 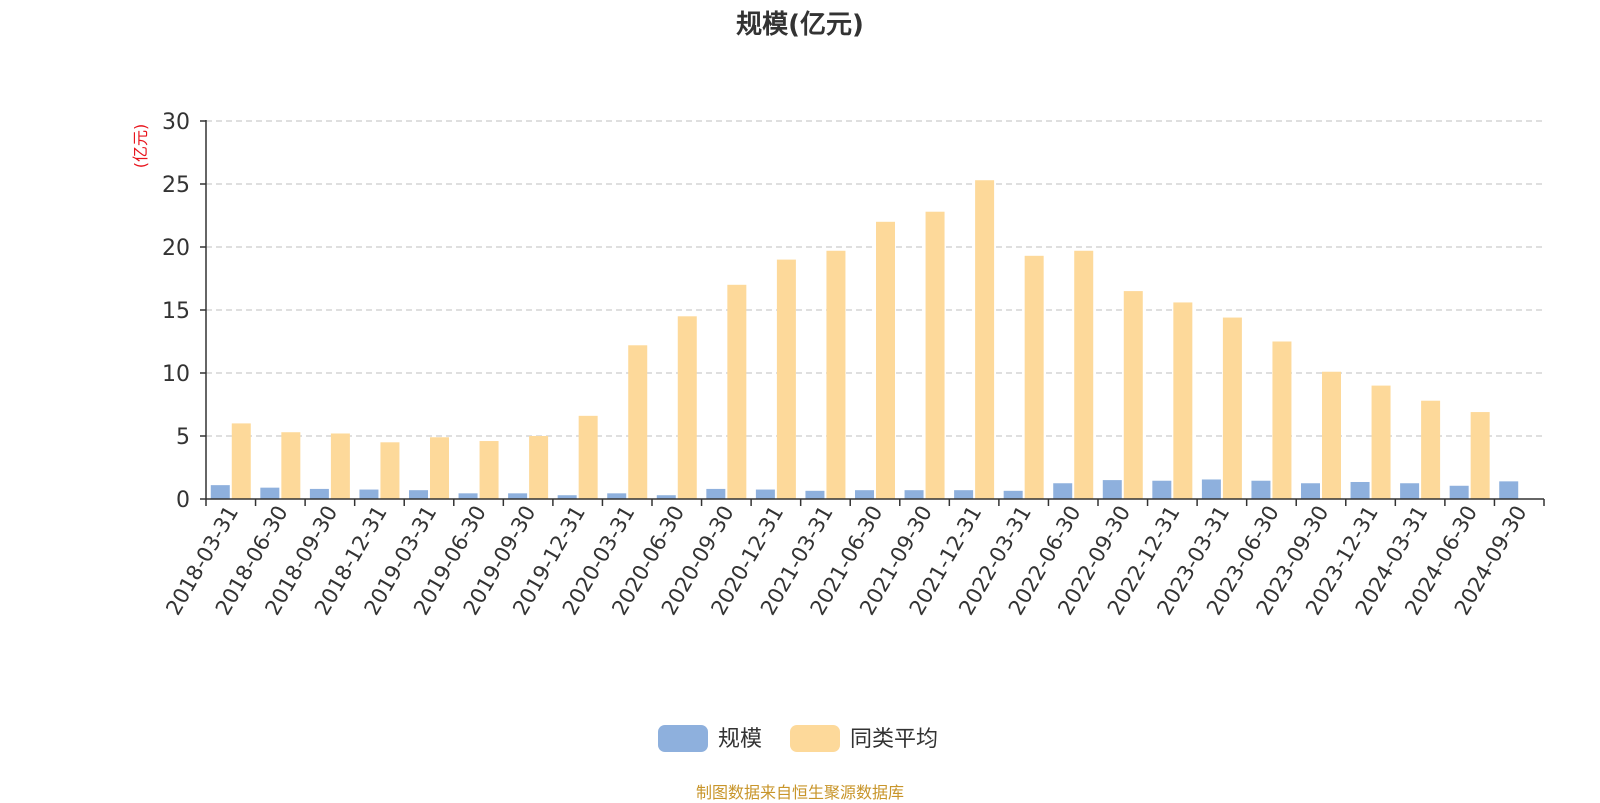 What do you see at coordinates (894, 739) in the screenshot?
I see `legend-label: 同类平均` at bounding box center [894, 739].